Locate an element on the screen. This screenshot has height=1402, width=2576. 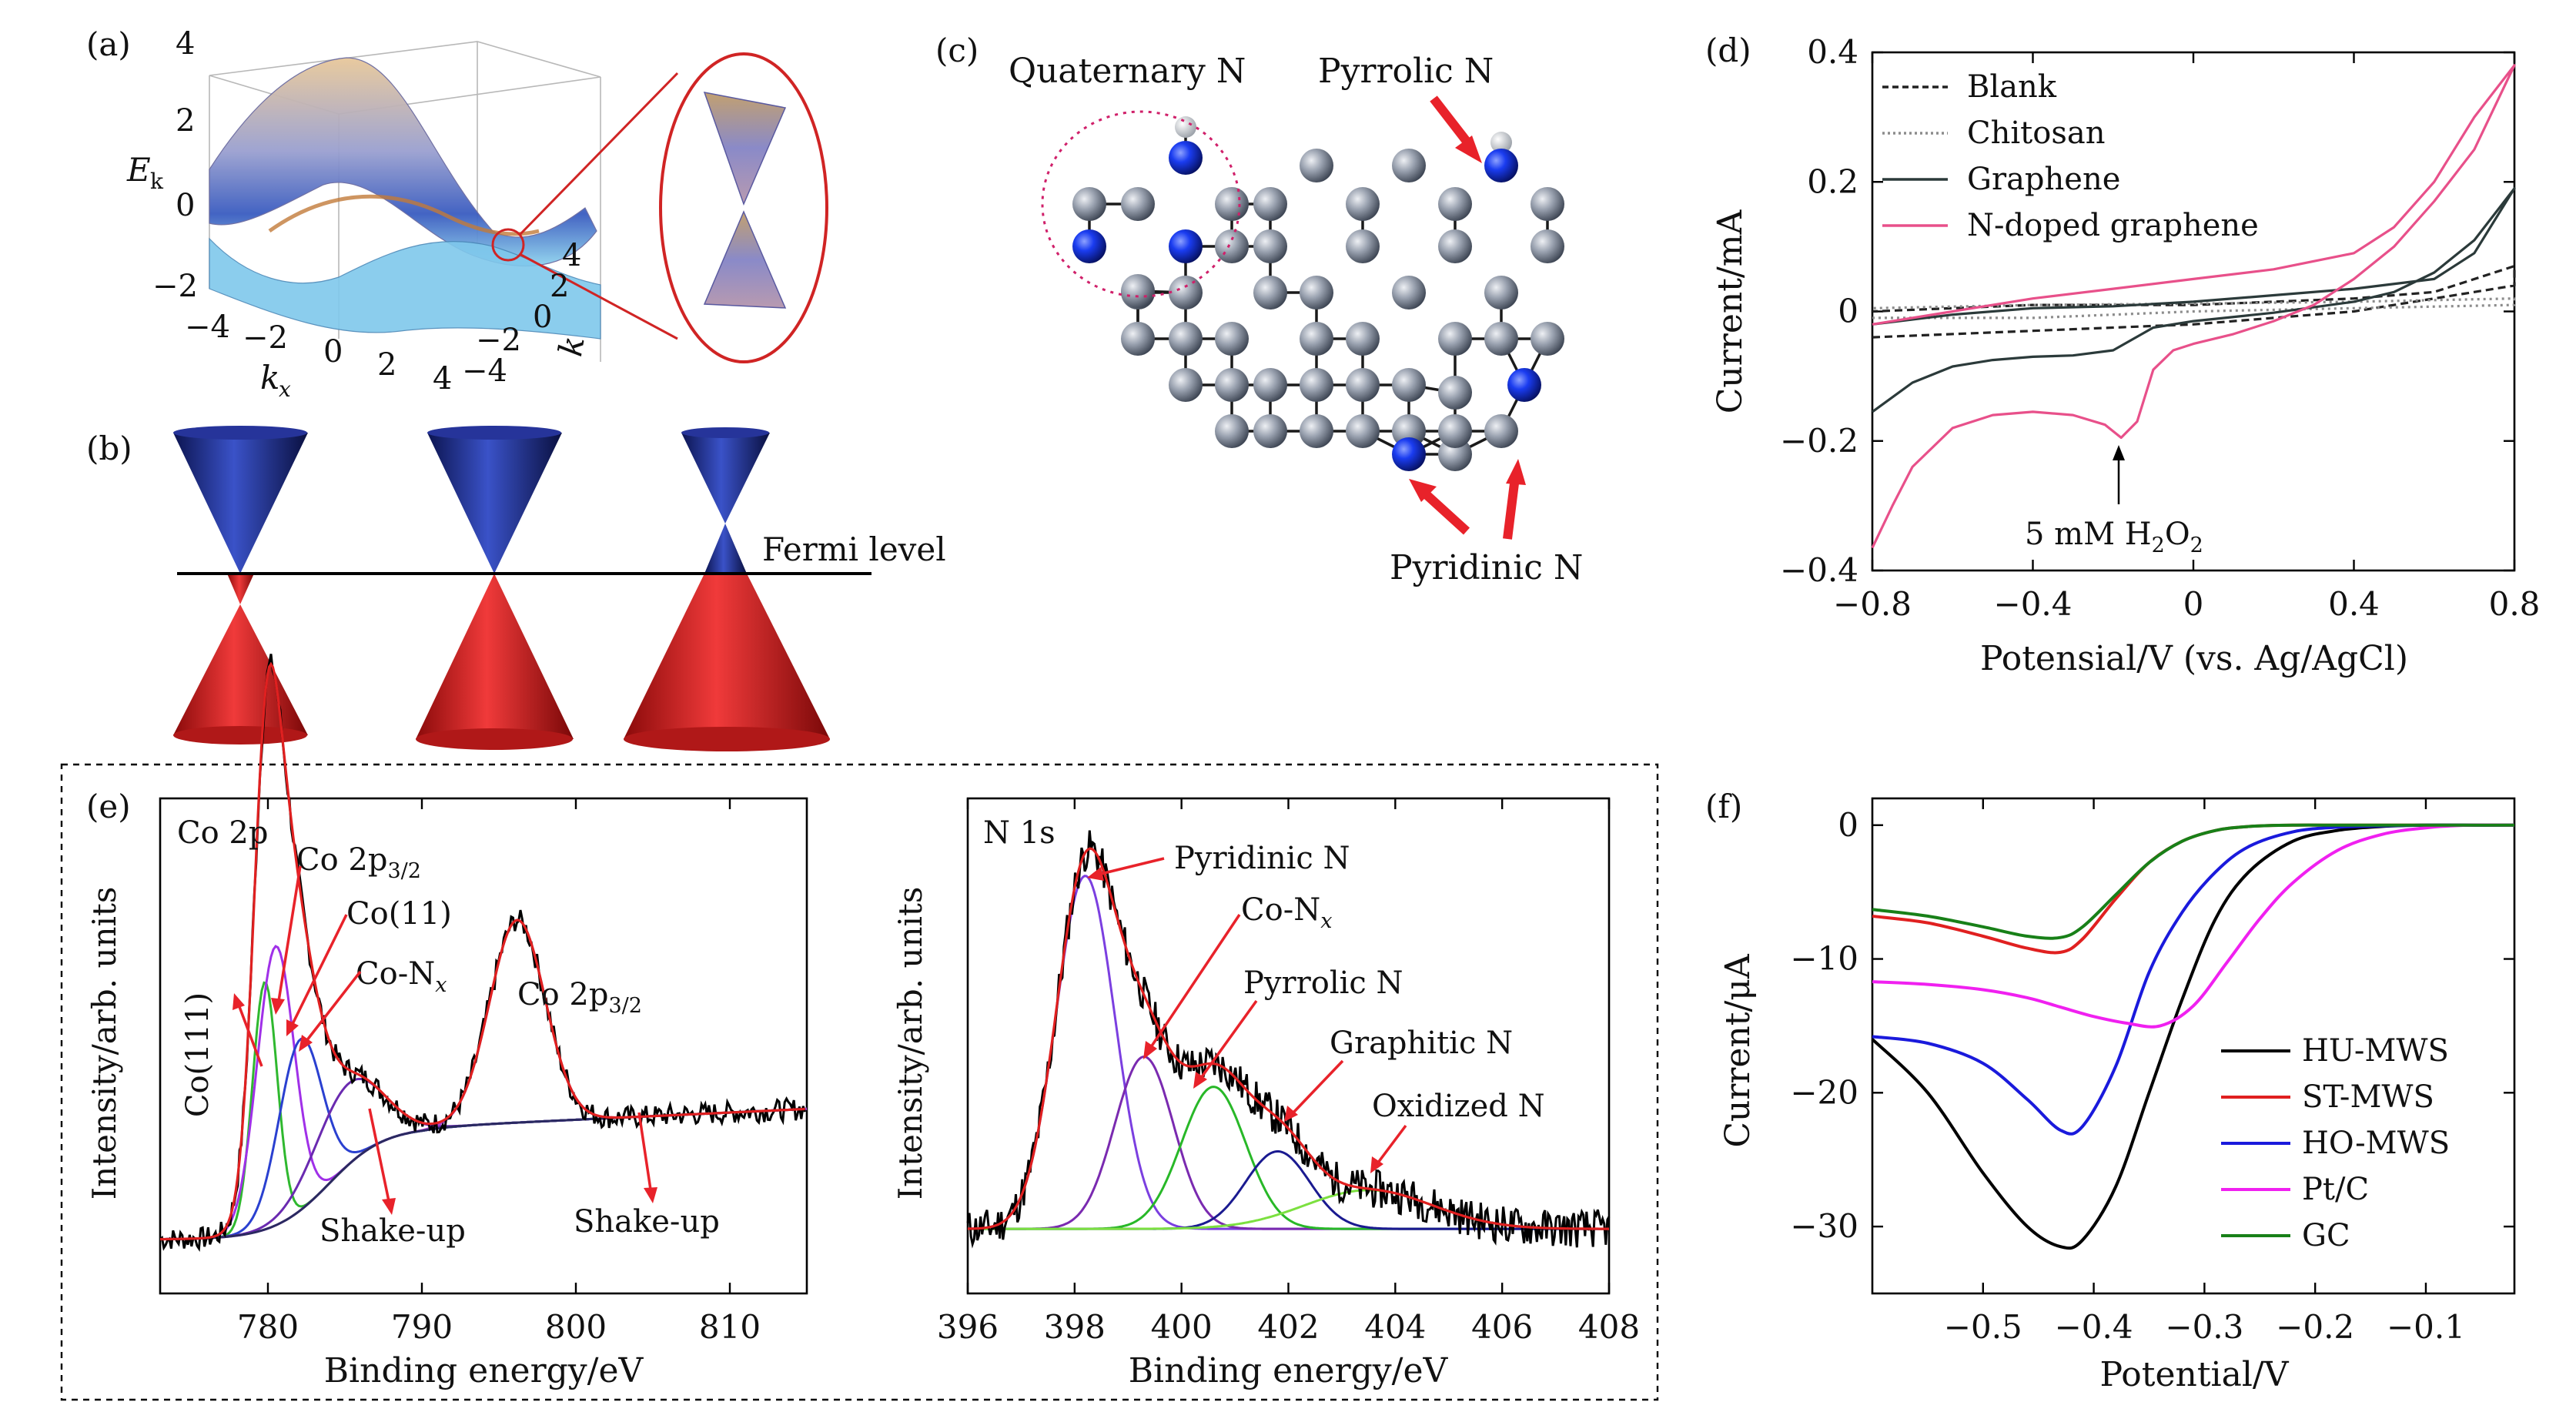
panel-c-n-doped-graphene: Quaternary N Pyrrolic N Pyridinic N is located at coordinates (1296, 319).